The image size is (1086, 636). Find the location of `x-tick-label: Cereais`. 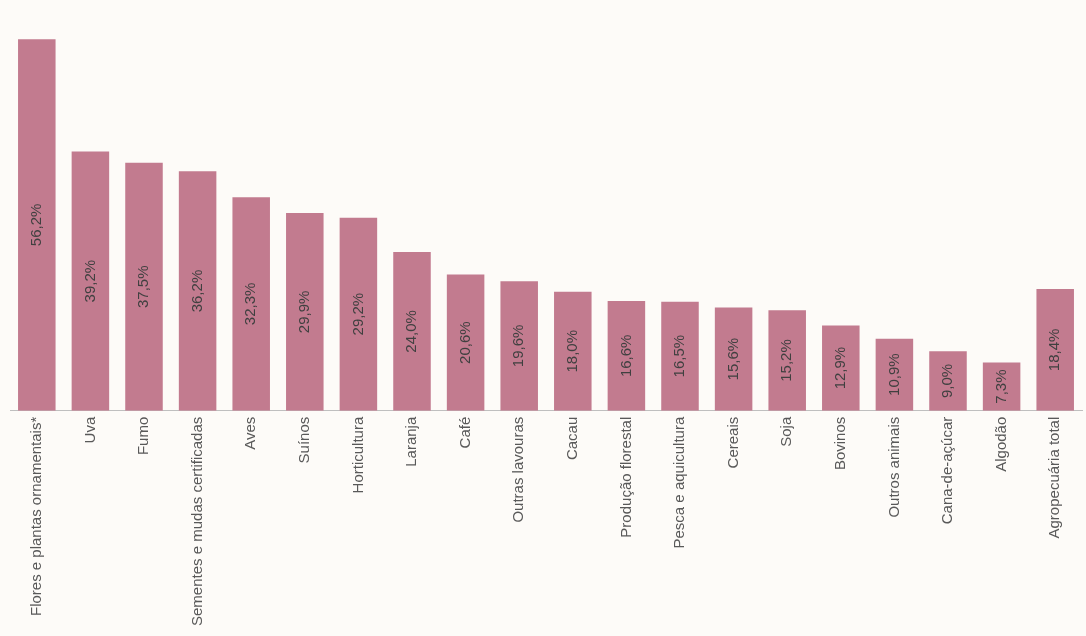

x-tick-label: Cereais is located at coordinates (732, 442).